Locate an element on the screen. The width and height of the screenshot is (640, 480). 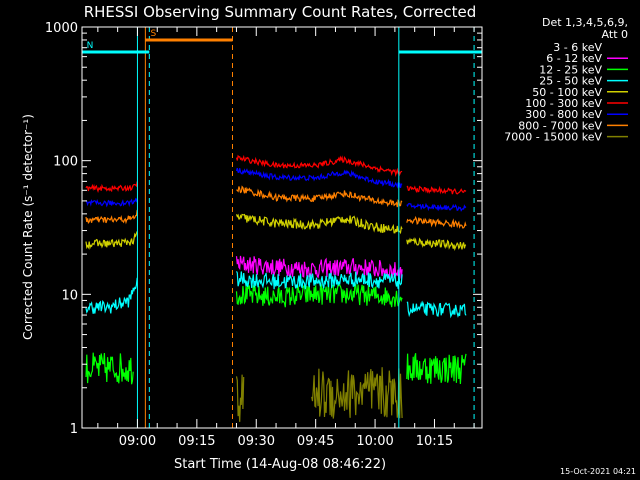
legend-label-1: 6 - 12 keV is located at coordinates (574, 58).